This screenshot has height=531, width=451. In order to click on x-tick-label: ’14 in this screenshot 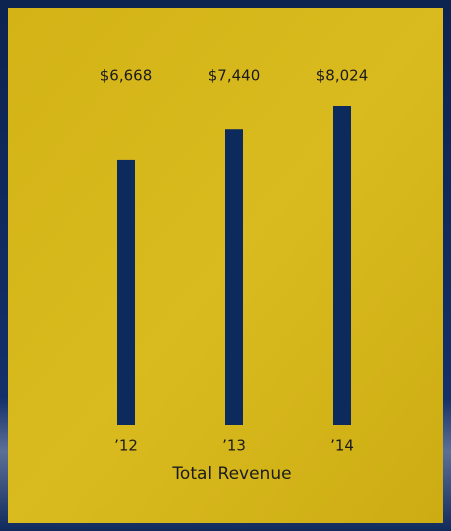, I will do `click(342, 446)`.